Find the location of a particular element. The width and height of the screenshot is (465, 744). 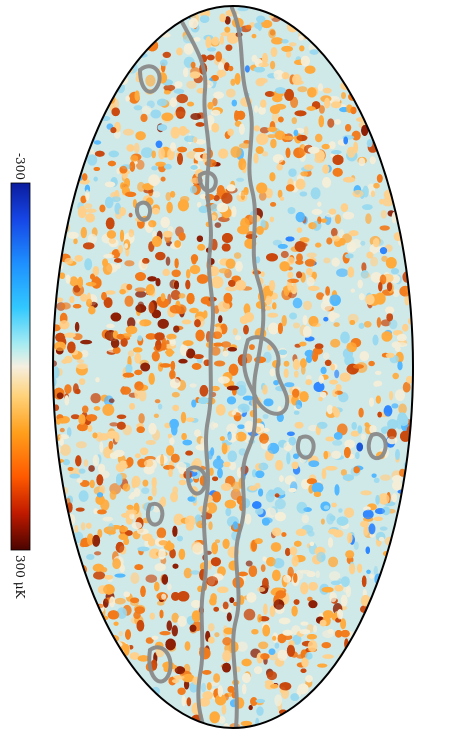

colorbar is located at coordinates (20, 366).